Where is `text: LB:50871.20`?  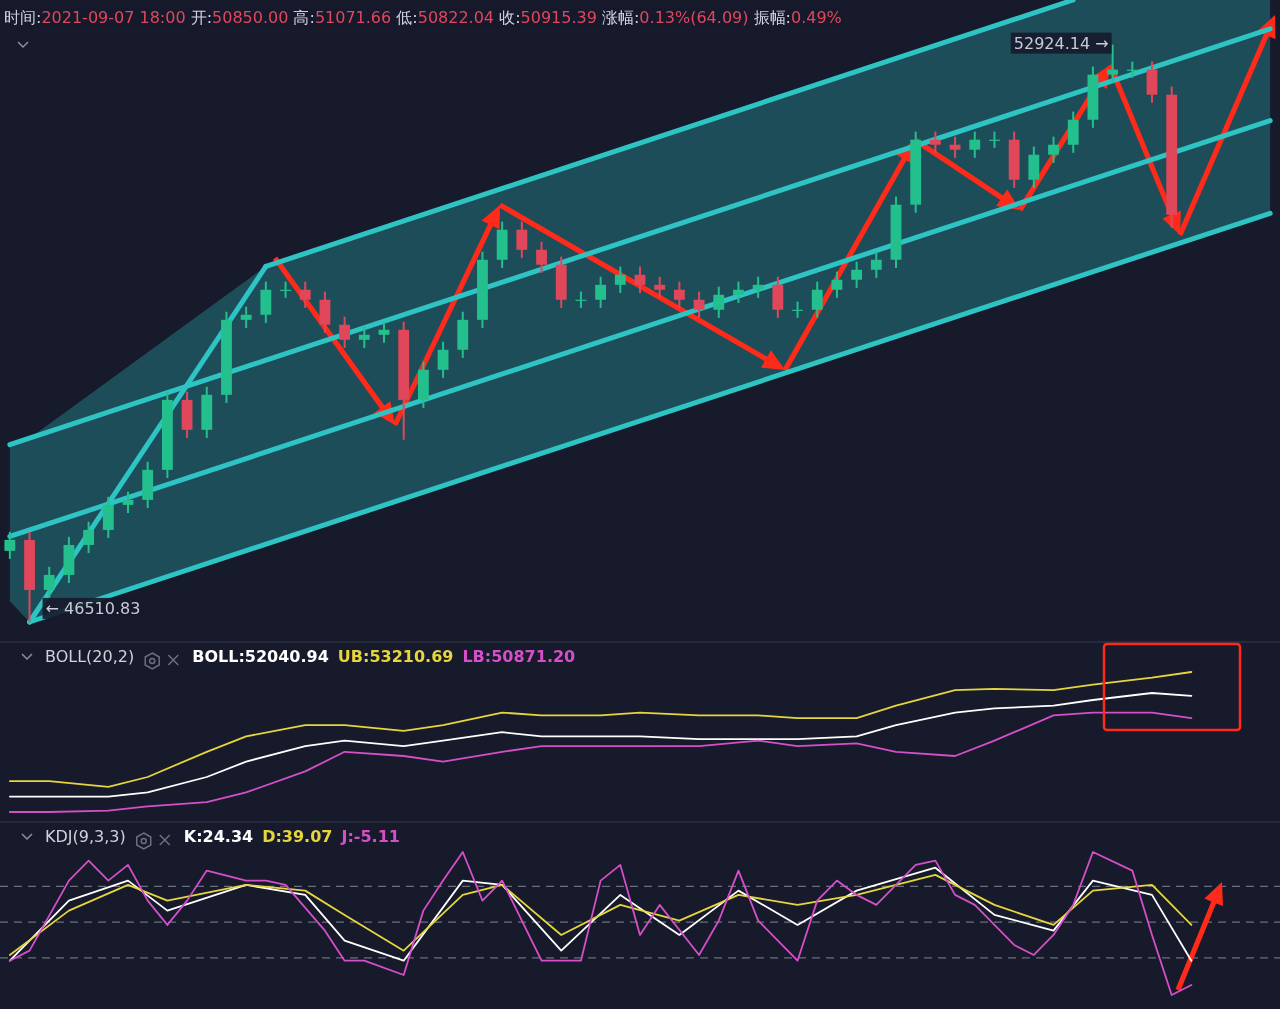 text: LB:50871.20 is located at coordinates (519, 656).